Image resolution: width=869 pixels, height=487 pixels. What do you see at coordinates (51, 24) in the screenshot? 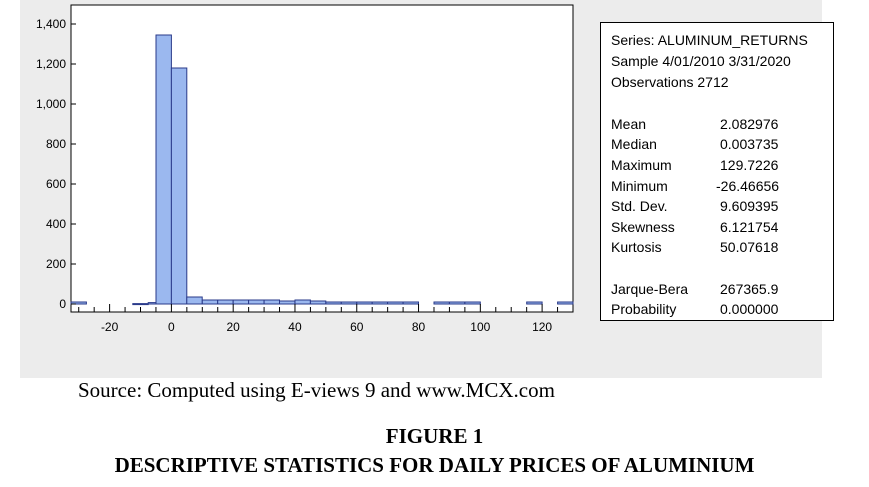
I see `y-tick-label: 1,400` at bounding box center [51, 24].